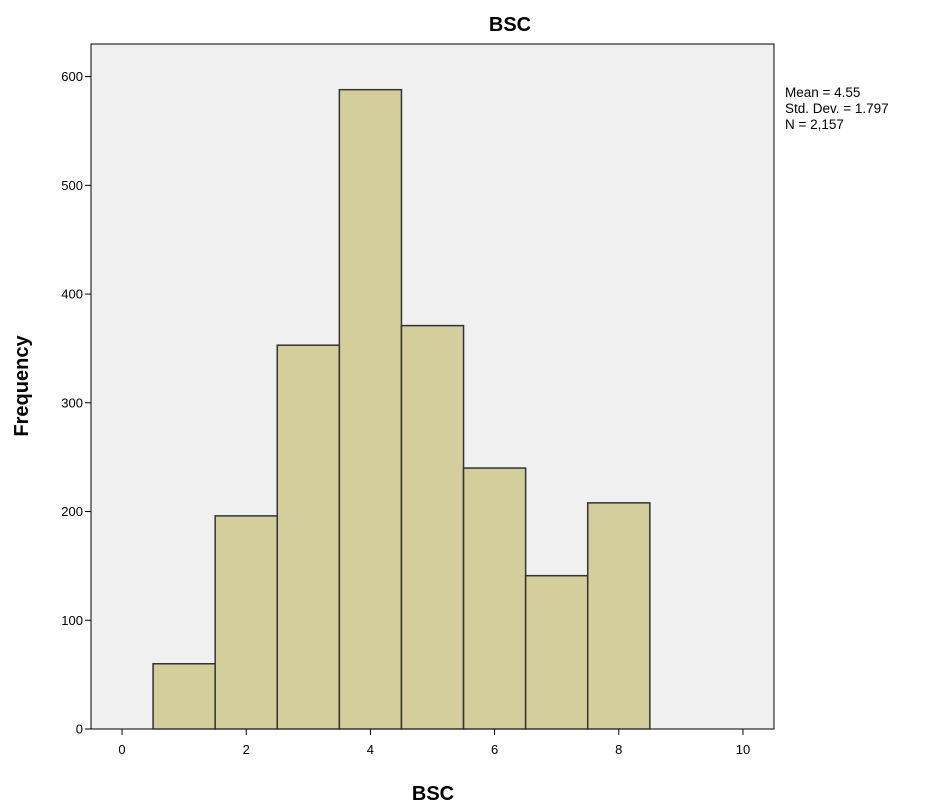 This screenshot has width=931, height=805. I want to click on y-axis: 0 100 200 300 400 500 600, so click(76, 403).